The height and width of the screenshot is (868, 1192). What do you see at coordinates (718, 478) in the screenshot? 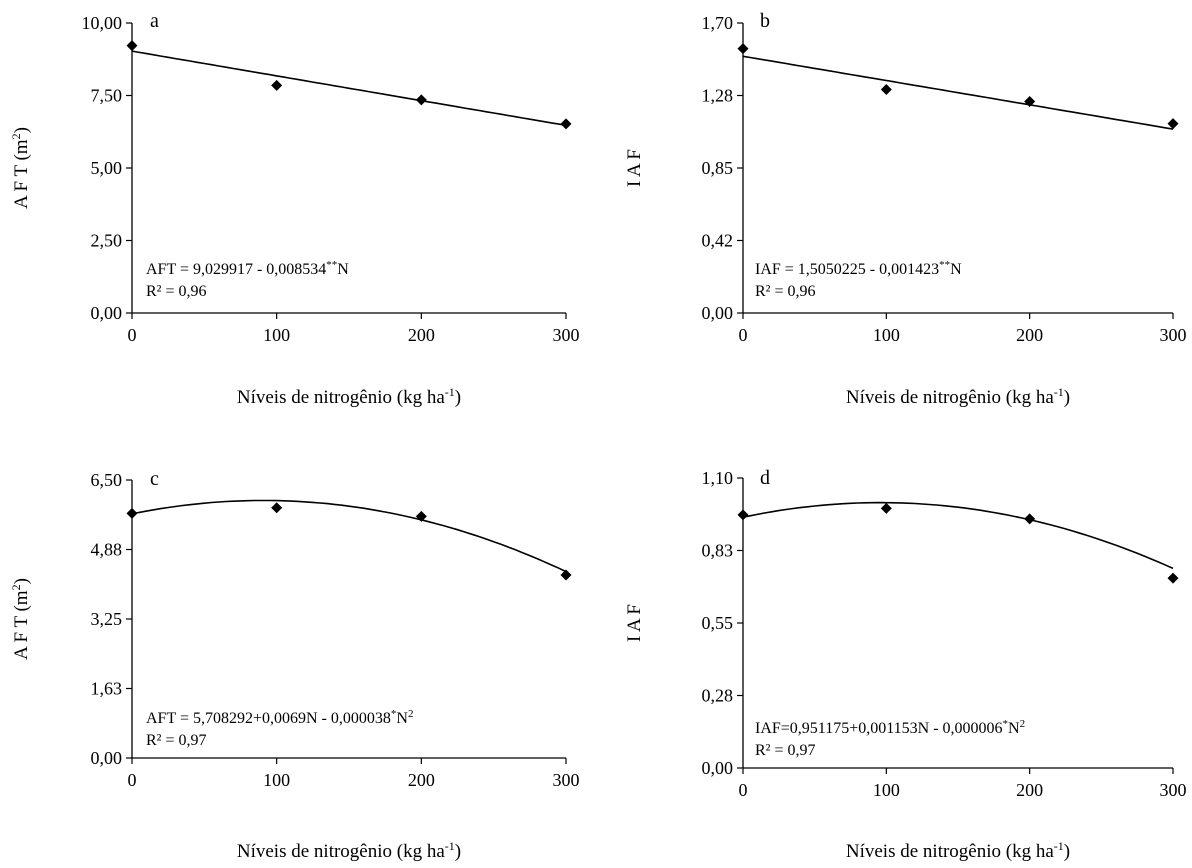
I see `y-tick-label: 1,10` at bounding box center [718, 478].